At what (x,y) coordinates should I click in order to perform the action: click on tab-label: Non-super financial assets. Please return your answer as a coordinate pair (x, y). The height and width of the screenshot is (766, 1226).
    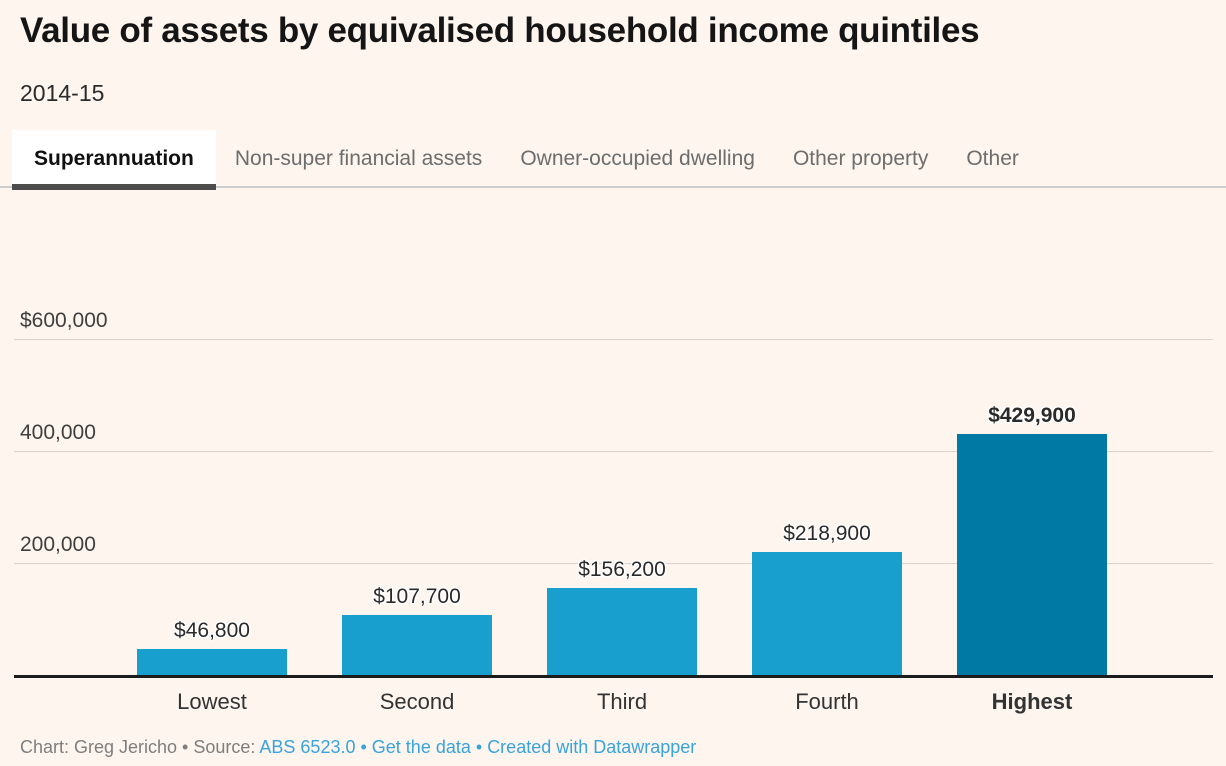
    Looking at the image, I should click on (358, 158).